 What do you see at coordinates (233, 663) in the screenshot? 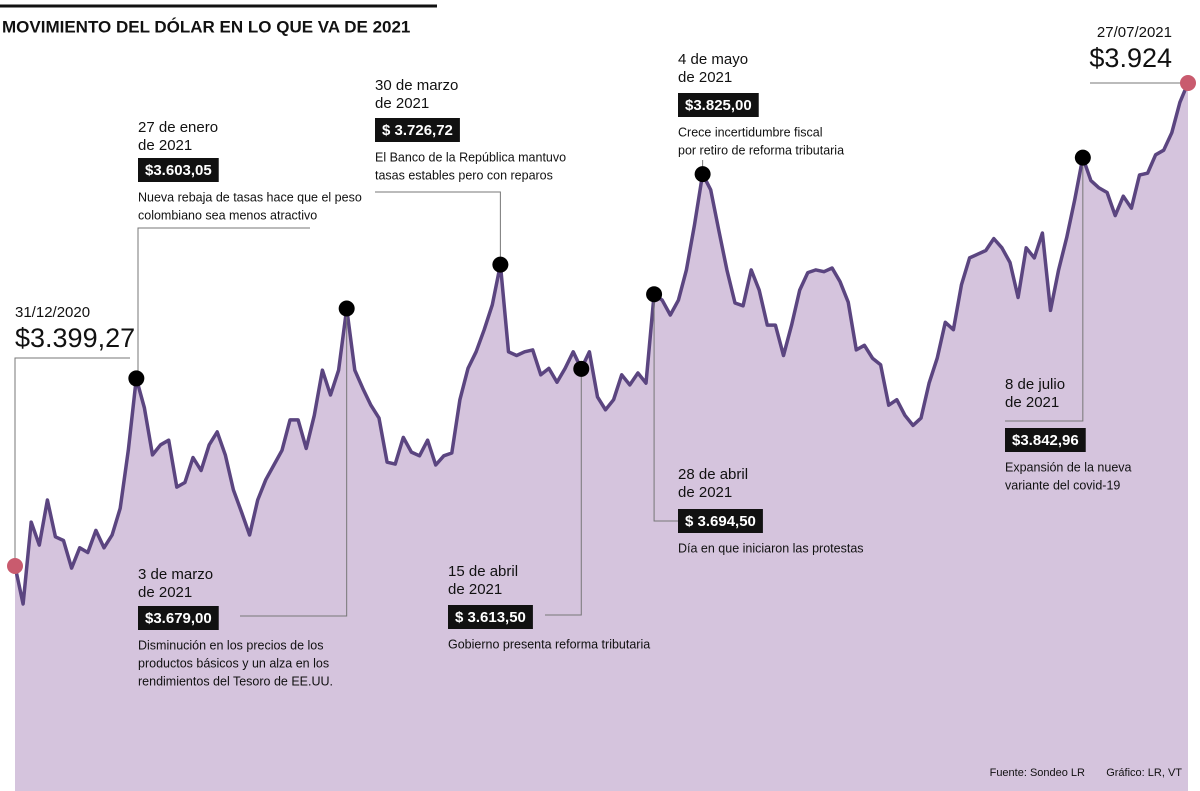
I see `annotation-note: productos básicos y un alza en los` at bounding box center [233, 663].